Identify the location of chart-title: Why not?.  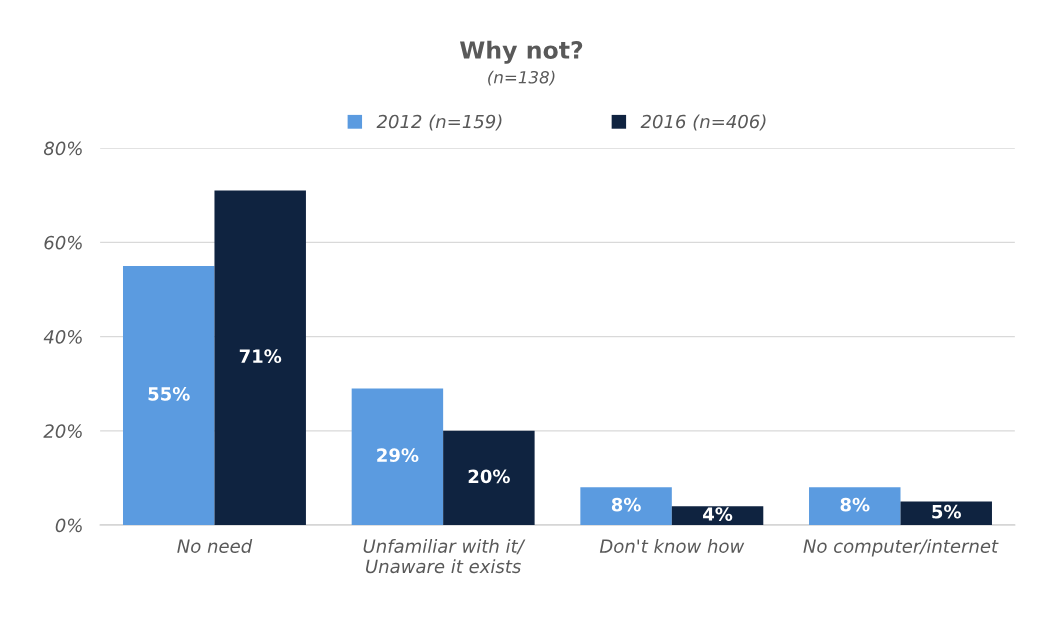
(521, 52).